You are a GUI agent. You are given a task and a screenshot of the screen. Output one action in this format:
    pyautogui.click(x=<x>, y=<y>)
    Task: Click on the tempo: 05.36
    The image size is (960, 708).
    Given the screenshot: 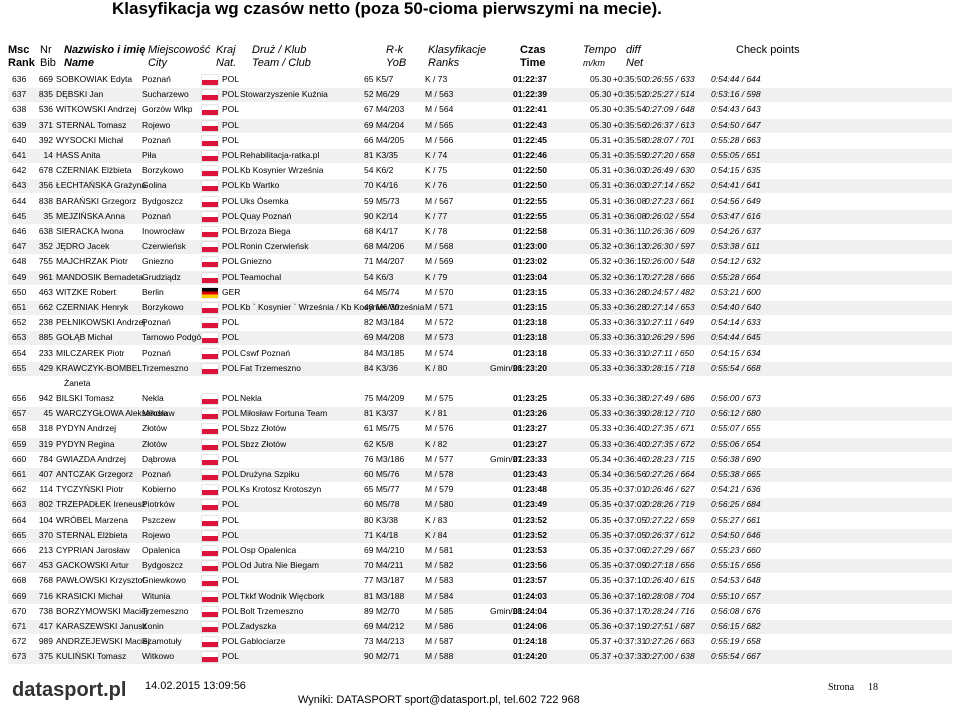 What is the action you would take?
    pyautogui.click(x=601, y=626)
    